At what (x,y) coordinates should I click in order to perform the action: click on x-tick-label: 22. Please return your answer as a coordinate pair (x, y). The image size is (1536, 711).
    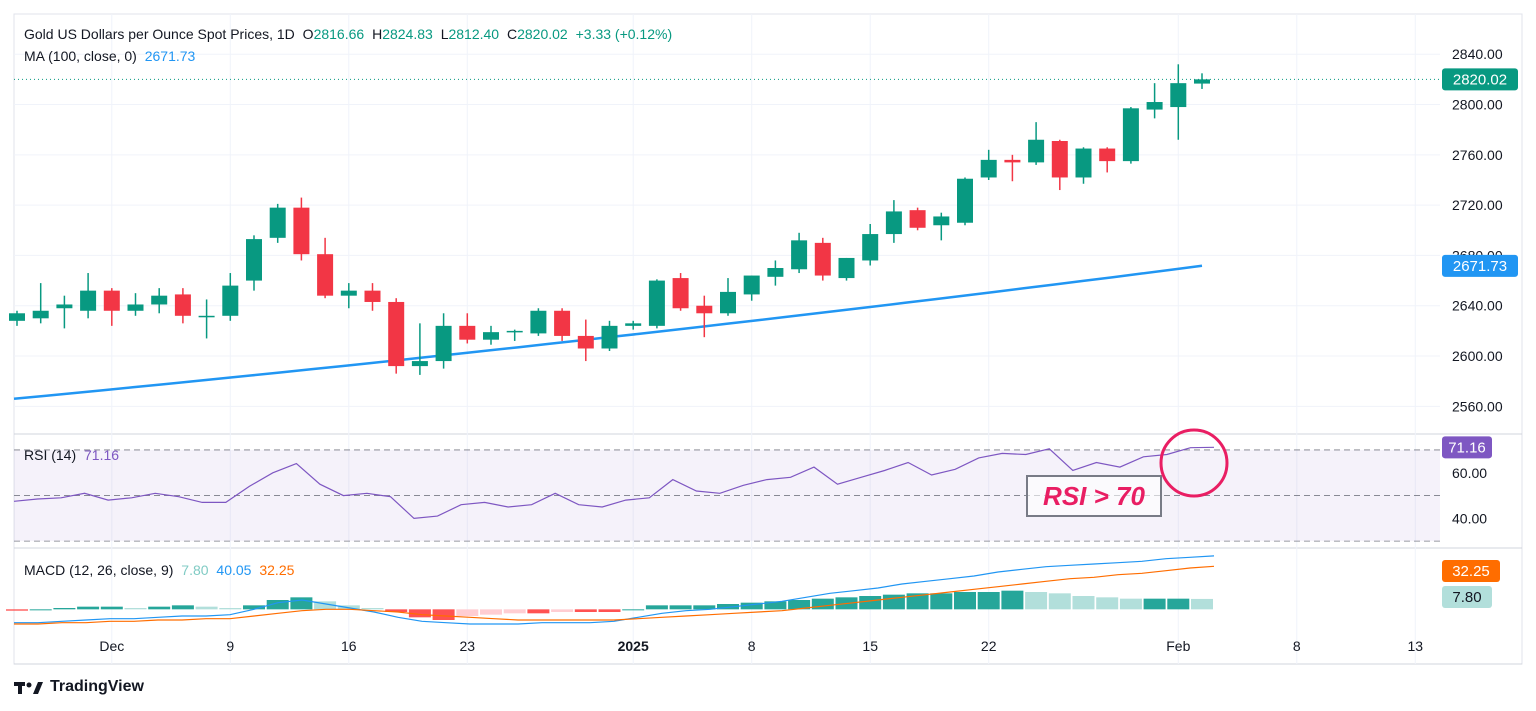
    Looking at the image, I should click on (989, 646).